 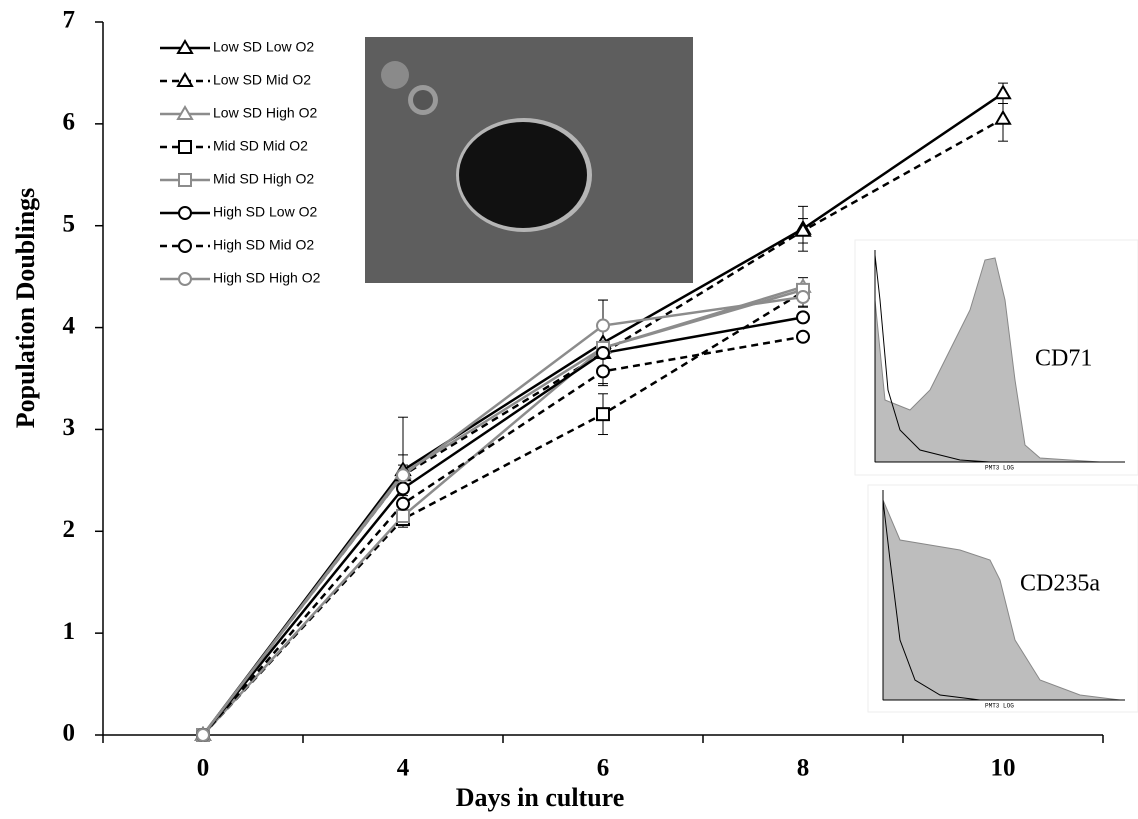 What do you see at coordinates (69, 631) in the screenshot?
I see `y-tick-label: 1` at bounding box center [69, 631].